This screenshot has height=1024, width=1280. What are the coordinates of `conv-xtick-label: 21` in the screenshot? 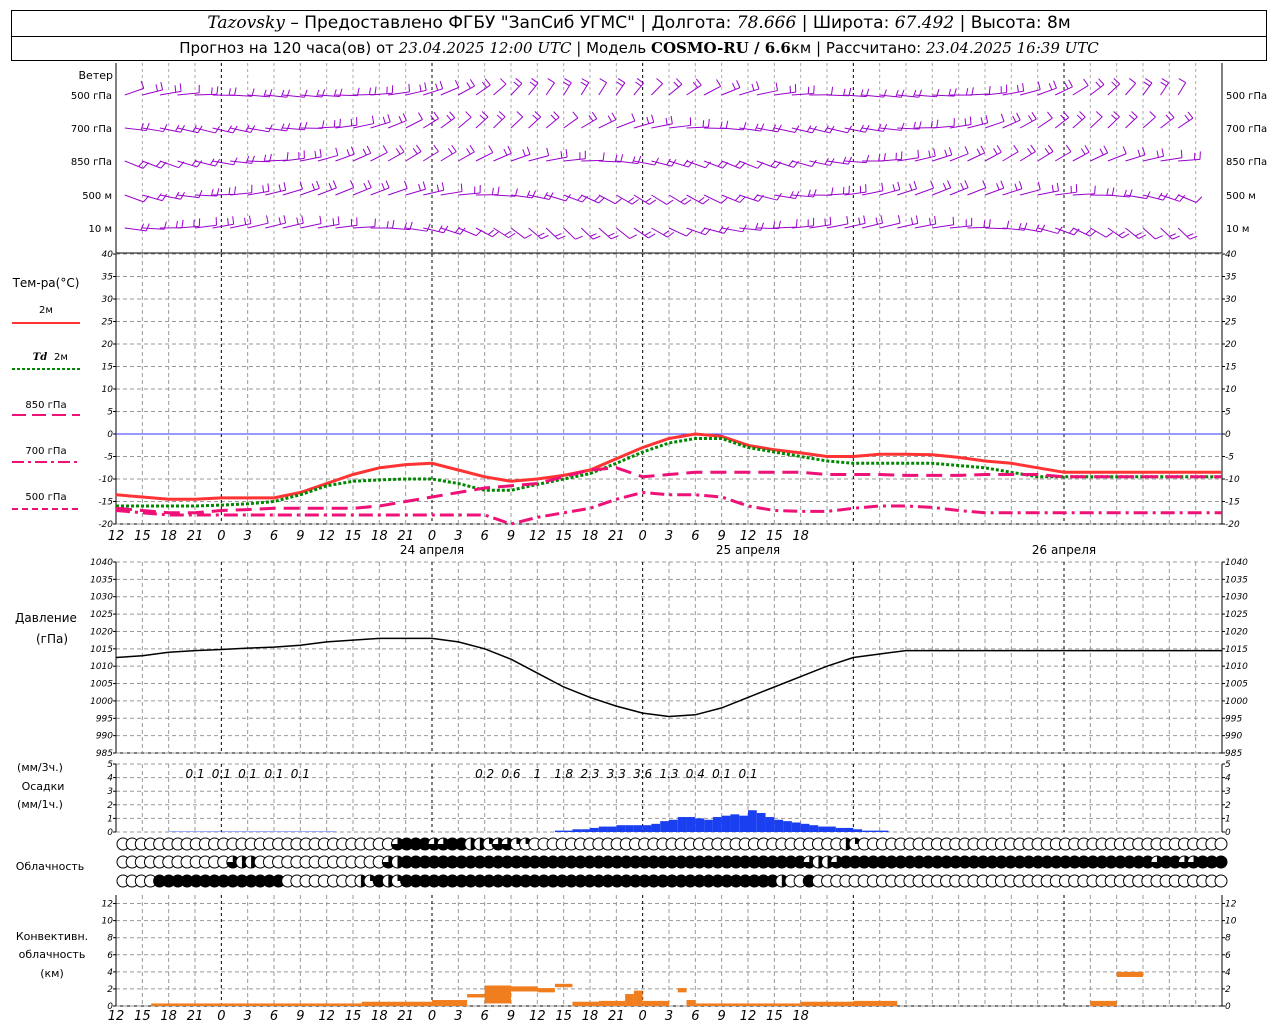 It's located at (195, 1016).